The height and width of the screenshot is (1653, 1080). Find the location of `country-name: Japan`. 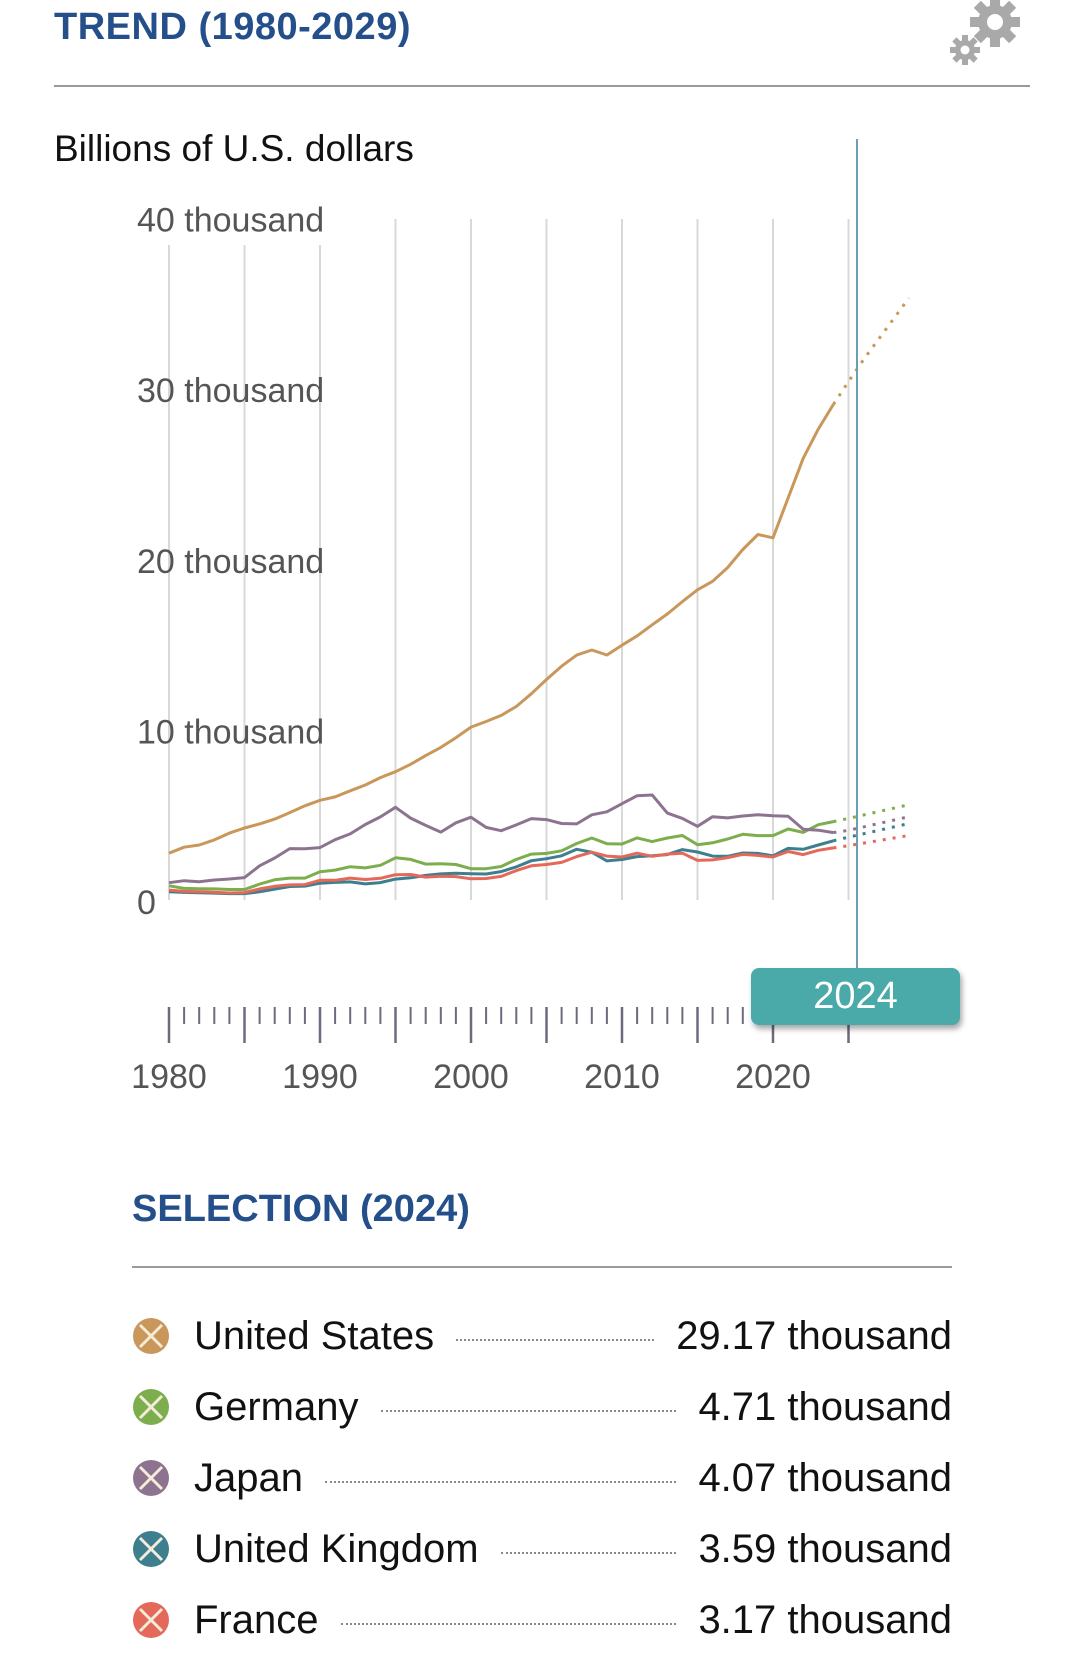

country-name: Japan is located at coordinates (248, 1477).